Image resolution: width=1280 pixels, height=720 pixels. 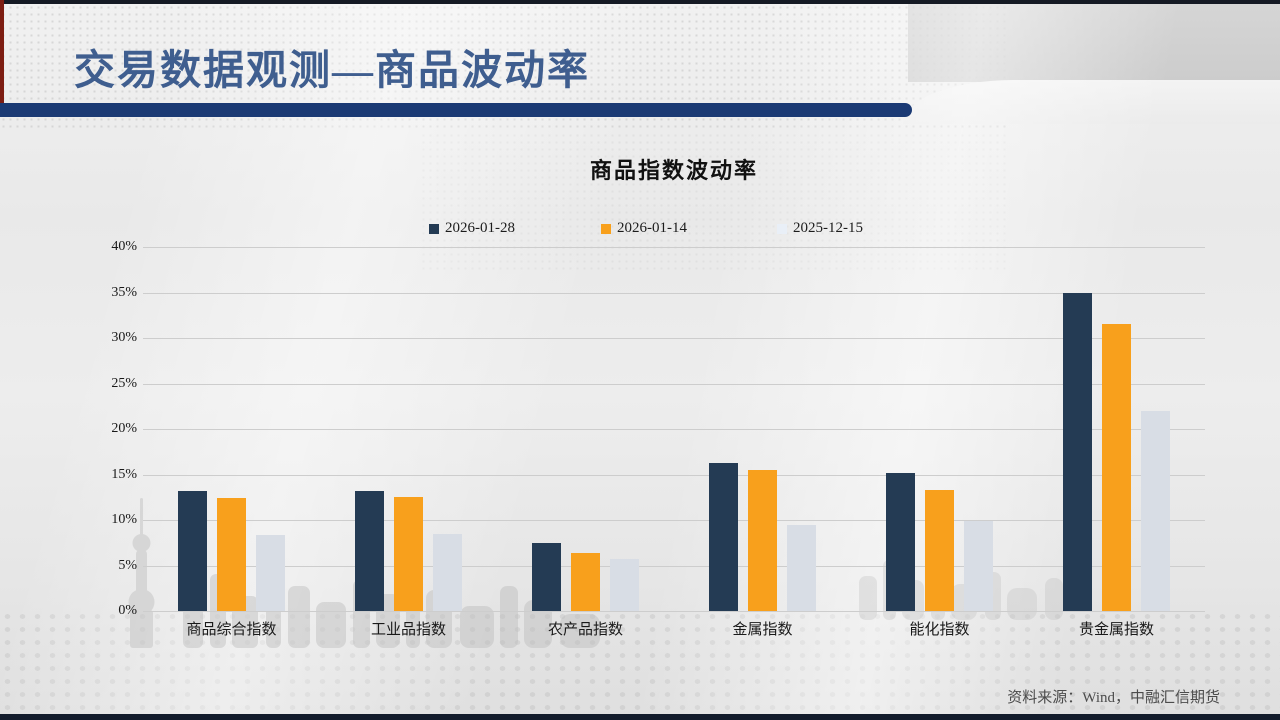 I want to click on y-tick-label: 20%, so click(x=124, y=428).